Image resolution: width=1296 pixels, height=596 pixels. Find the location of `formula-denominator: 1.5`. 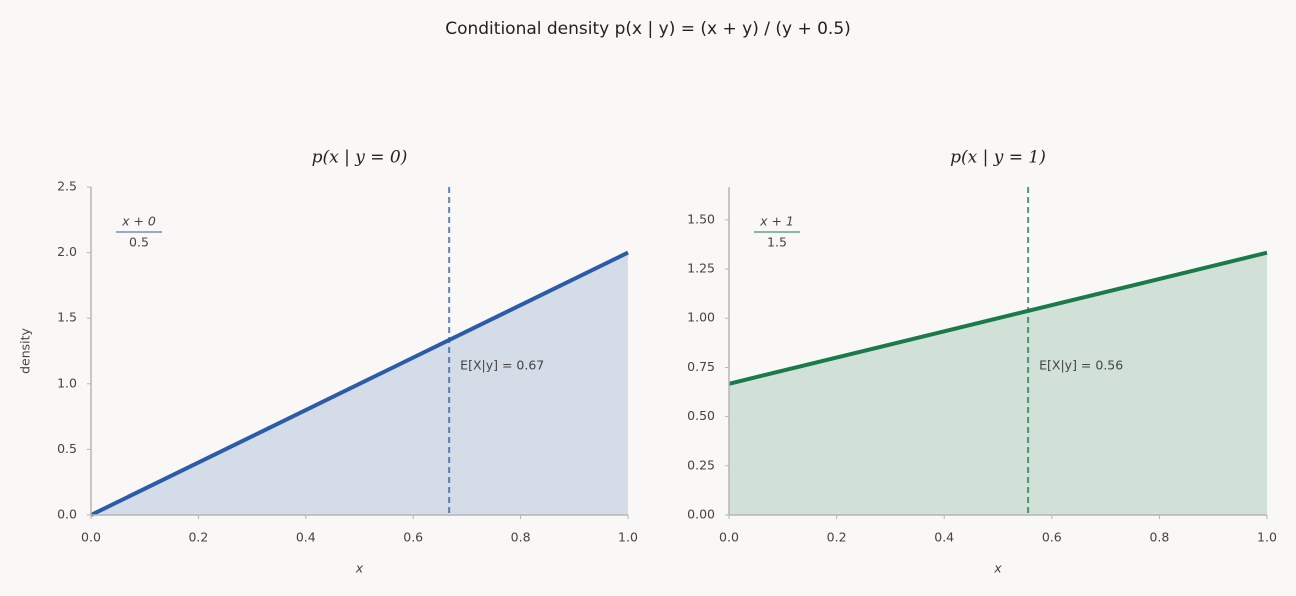

formula-denominator: 1.5 is located at coordinates (777, 242).